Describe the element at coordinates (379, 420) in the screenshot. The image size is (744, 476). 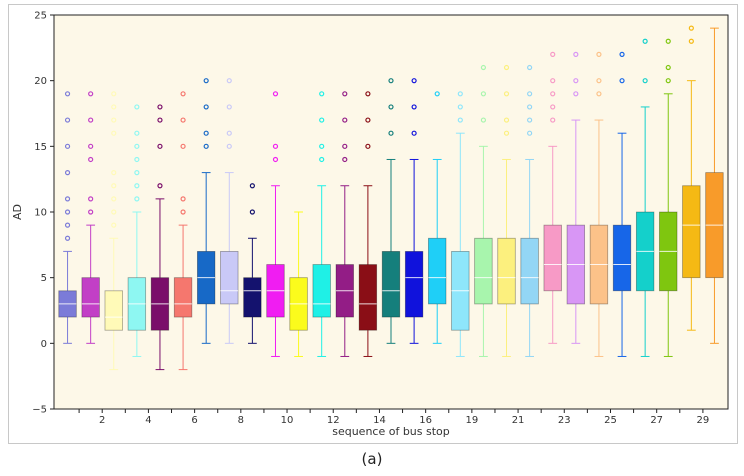
I see `x-tick-label: 14` at that location.